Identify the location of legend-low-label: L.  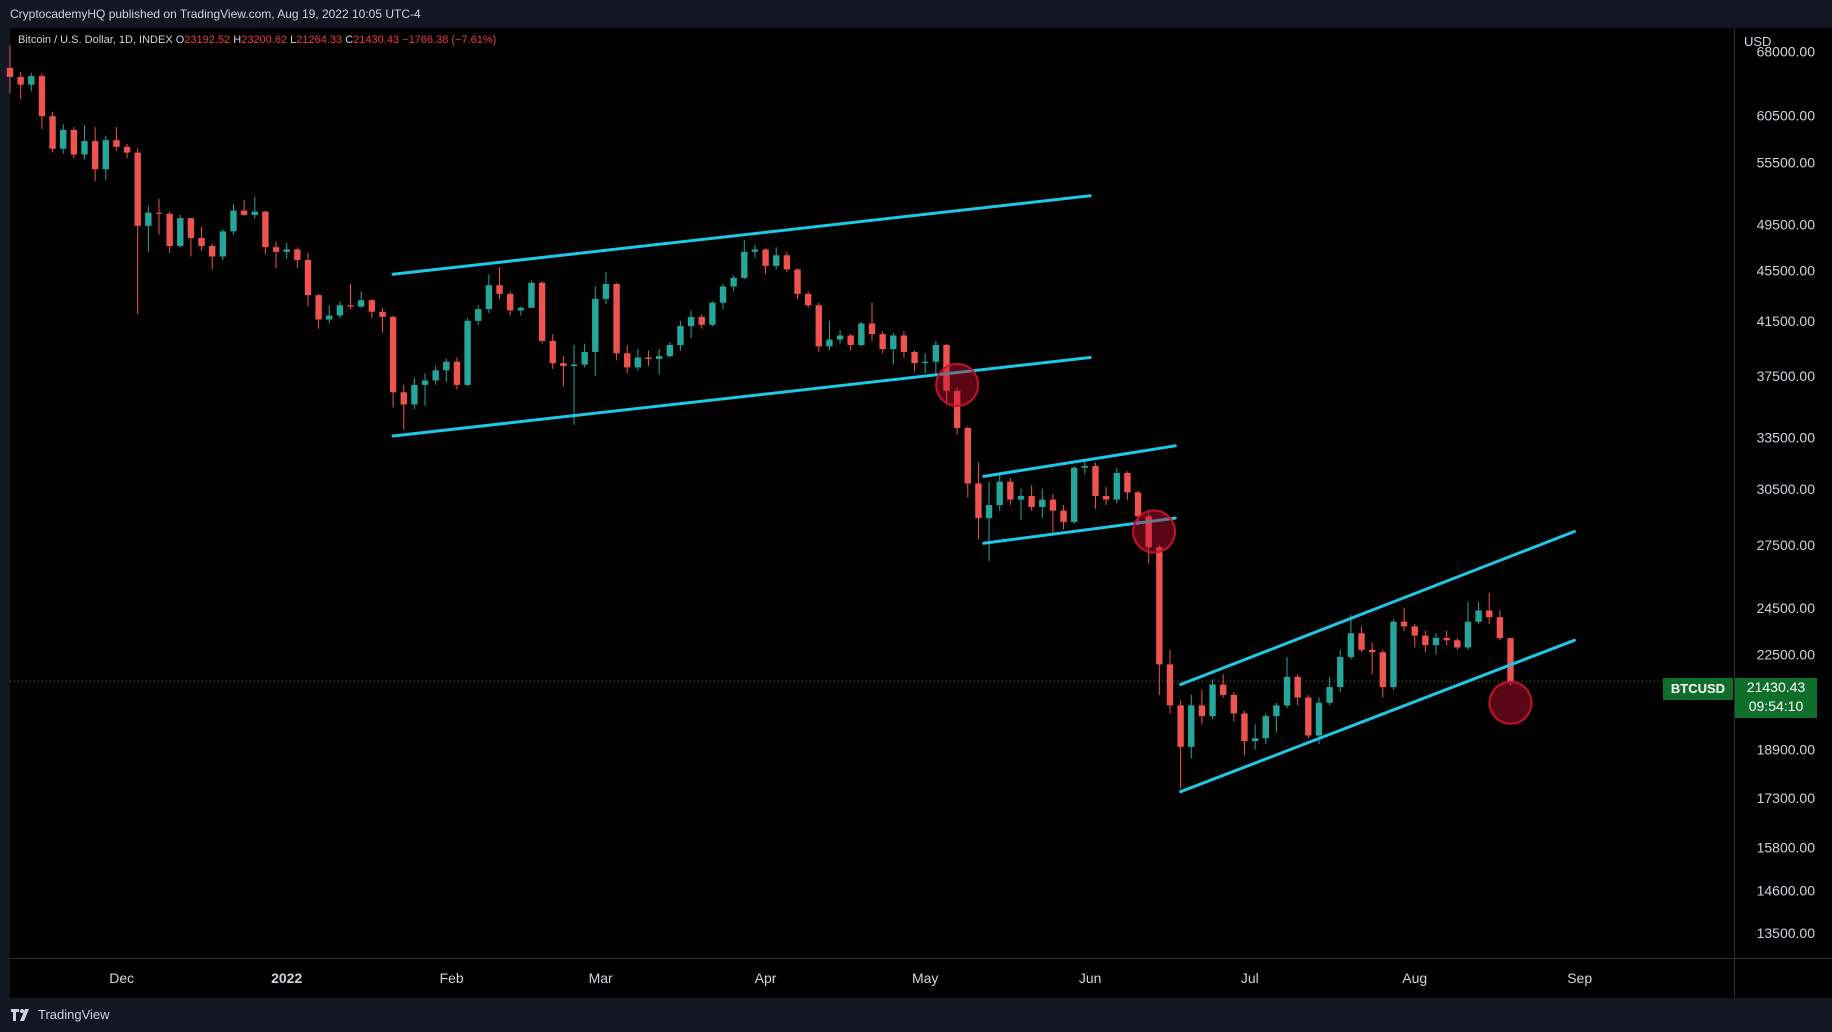
(293, 40).